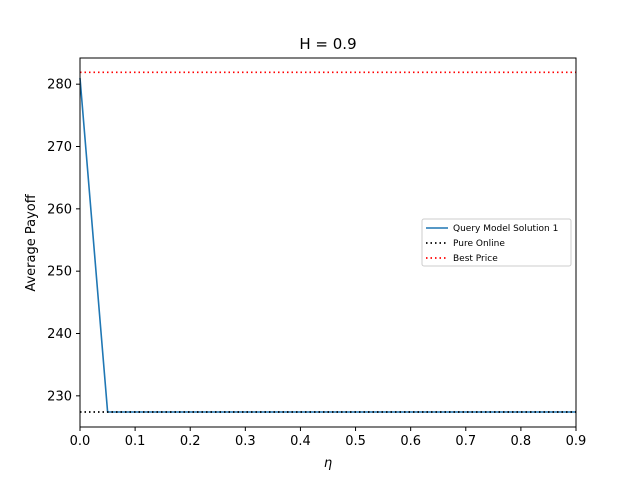  I want to click on x-tick-label: 0.5, so click(355, 441).